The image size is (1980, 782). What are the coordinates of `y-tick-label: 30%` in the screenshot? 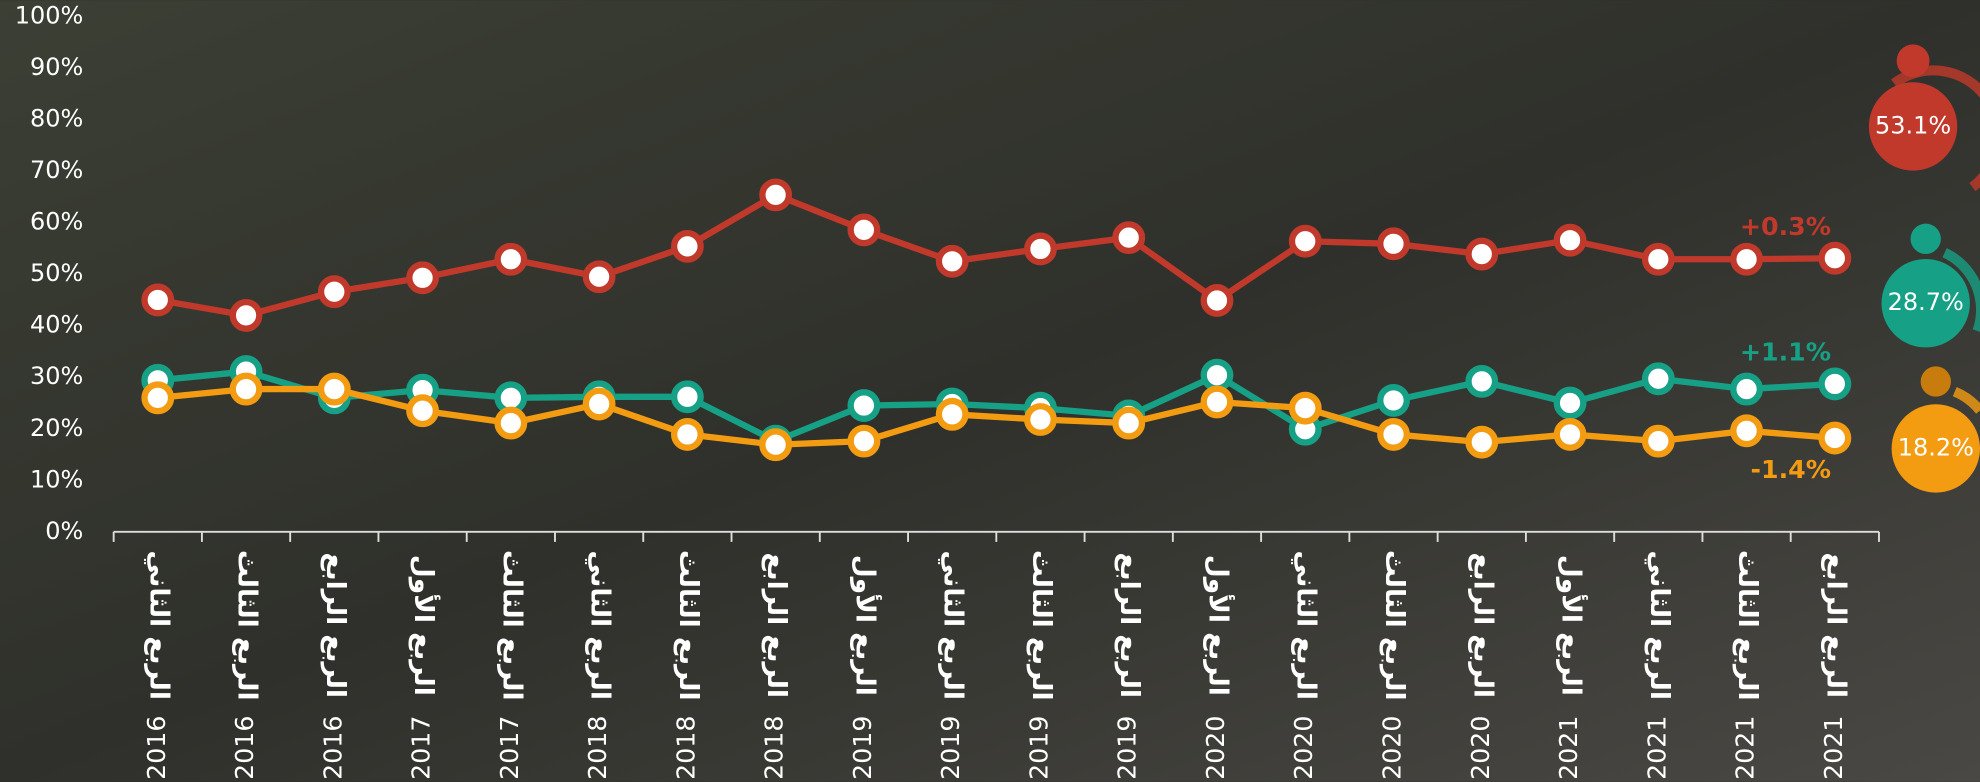 It's located at (56, 376).